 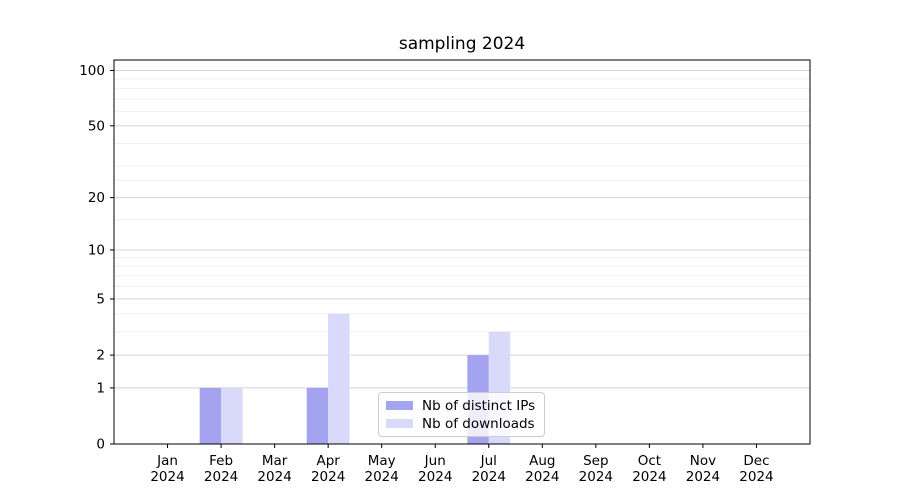 What do you see at coordinates (756, 461) in the screenshot?
I see `x-tick-label-month: Dec` at bounding box center [756, 461].